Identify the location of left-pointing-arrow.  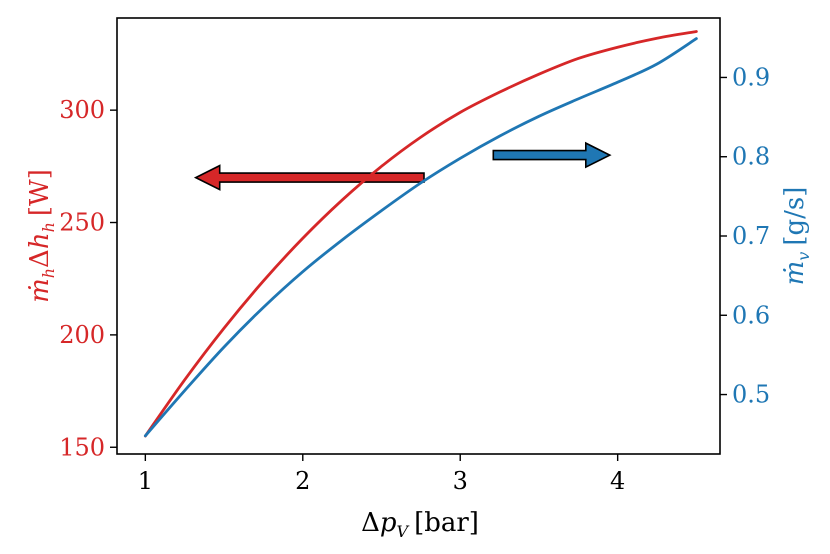
(309, 177).